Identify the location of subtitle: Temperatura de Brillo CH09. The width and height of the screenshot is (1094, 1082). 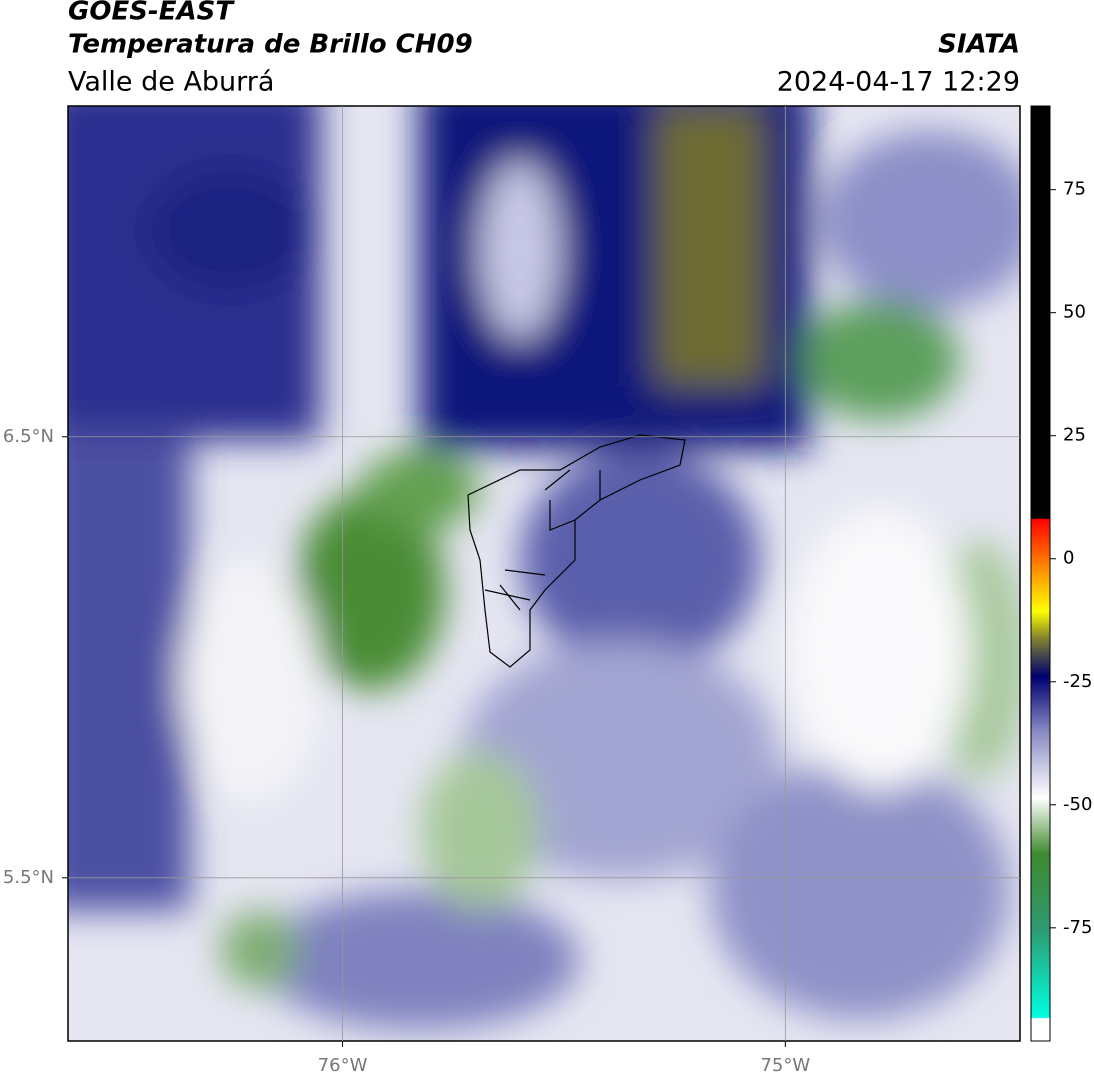
(270, 45).